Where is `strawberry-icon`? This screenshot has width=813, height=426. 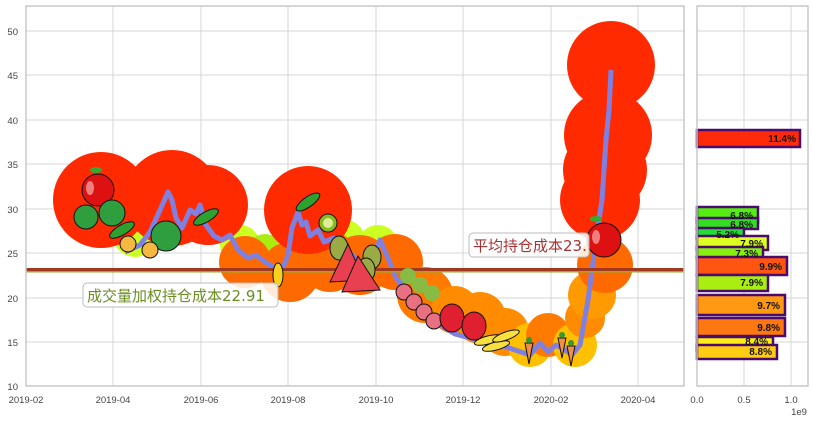 strawberry-icon is located at coordinates (463, 322).